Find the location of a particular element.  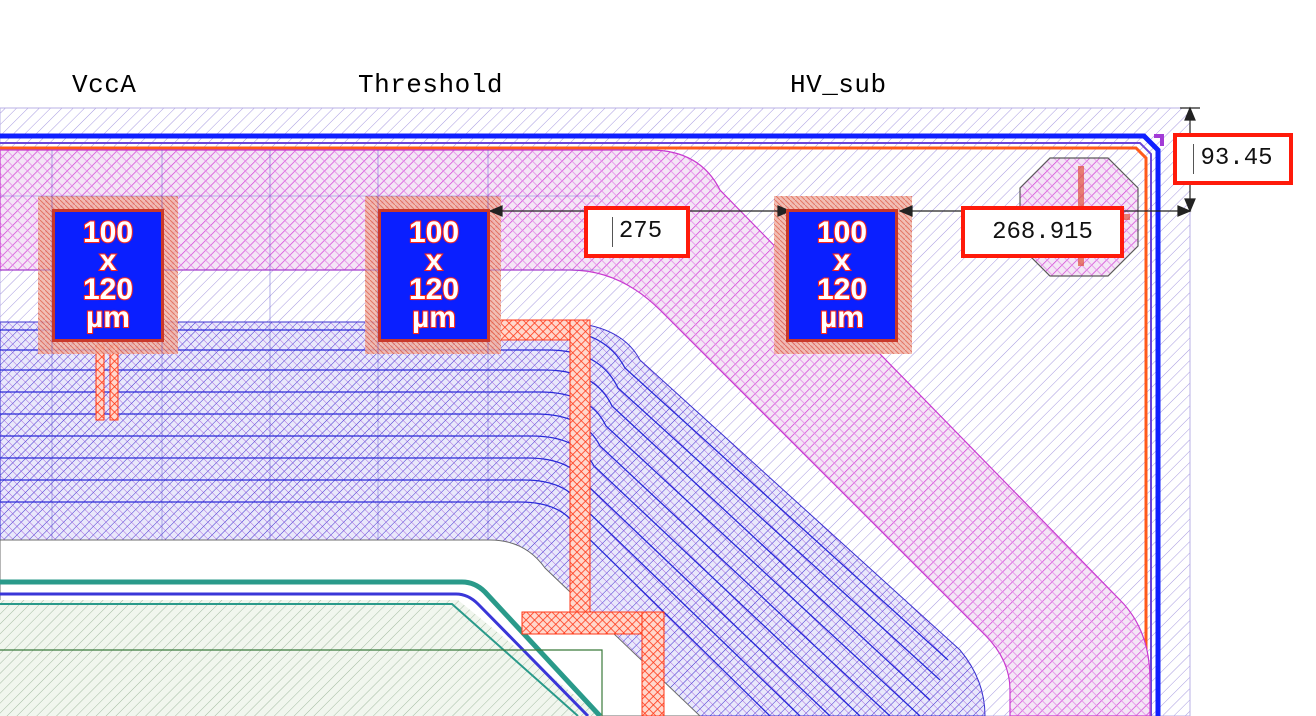

pin-label-vcca: VccA is located at coordinates (104, 85).